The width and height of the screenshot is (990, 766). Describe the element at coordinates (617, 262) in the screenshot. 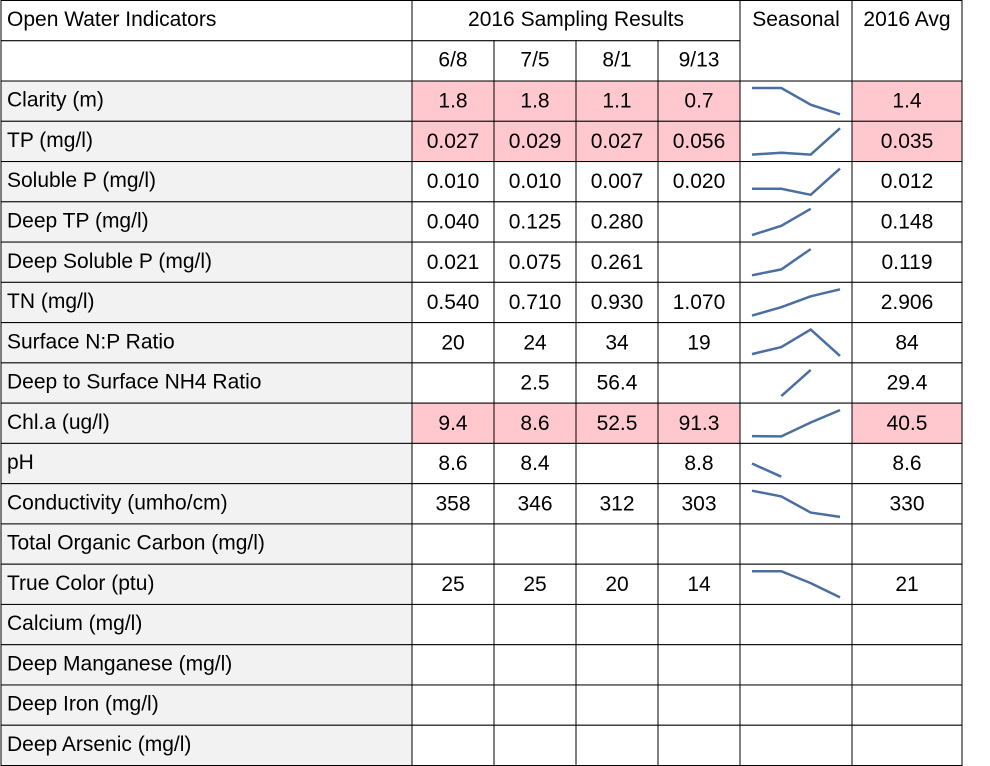

I see `value: 0.261` at that location.